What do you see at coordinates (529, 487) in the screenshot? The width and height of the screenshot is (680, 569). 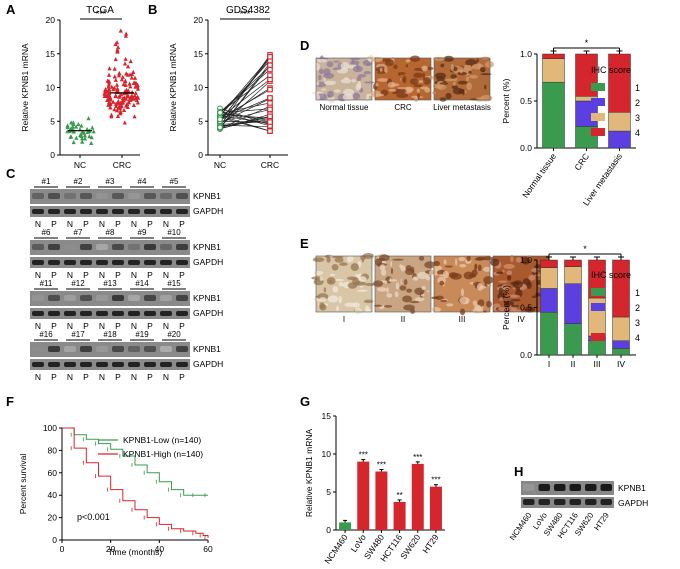 I see `h-kpnb1-band` at bounding box center [529, 487].